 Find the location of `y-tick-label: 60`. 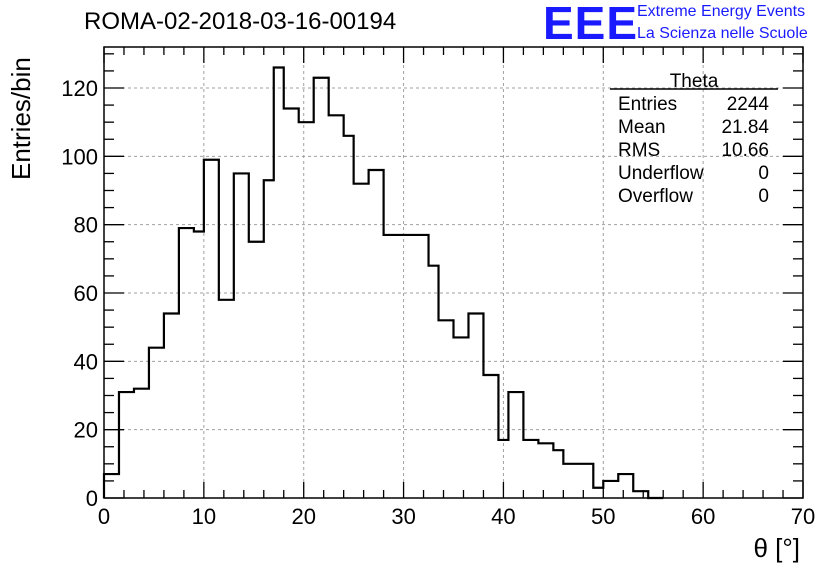

y-tick-label: 60 is located at coordinates (86, 293).